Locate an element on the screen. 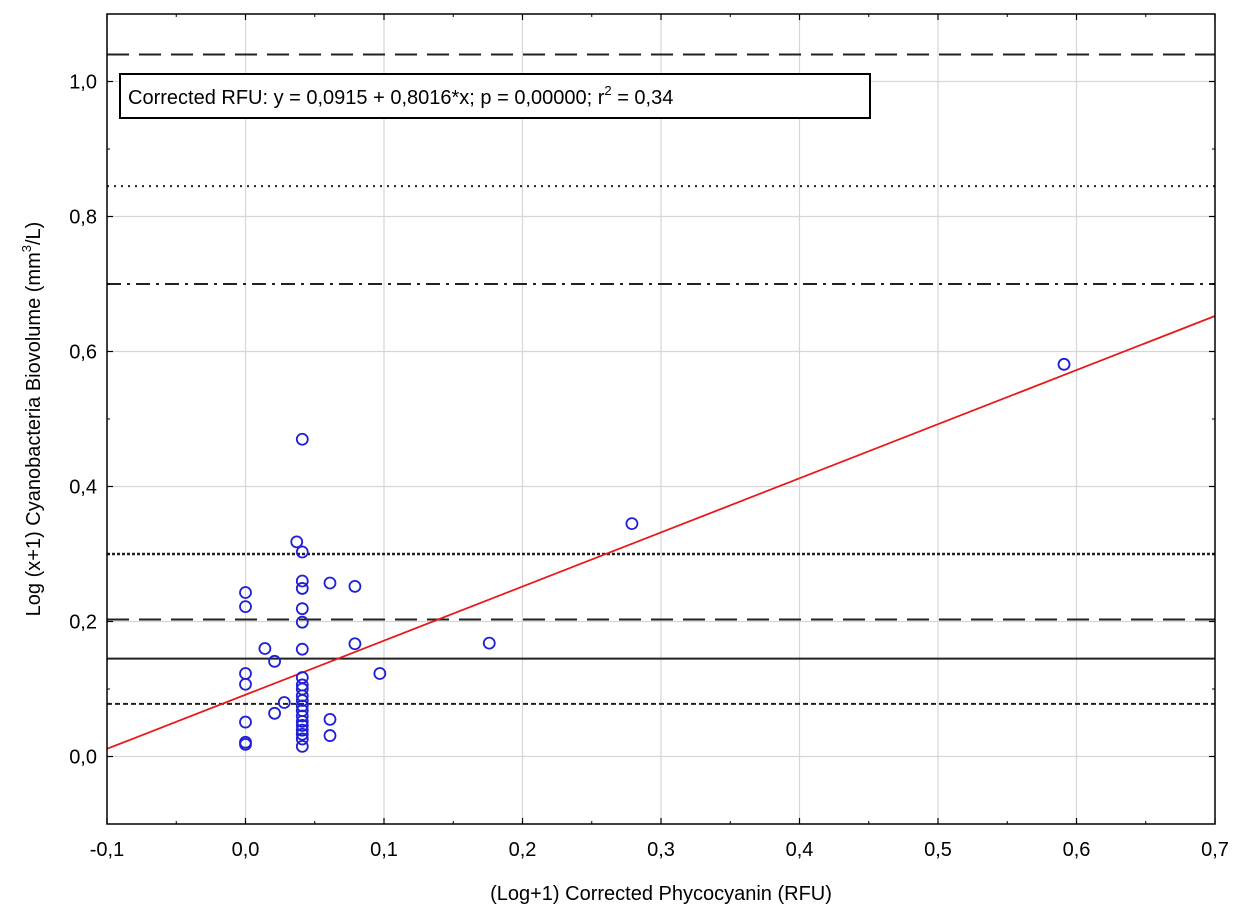 Image resolution: width=1237 pixels, height=912 pixels. x-tick-label: 0,7 is located at coordinates (1215, 850).